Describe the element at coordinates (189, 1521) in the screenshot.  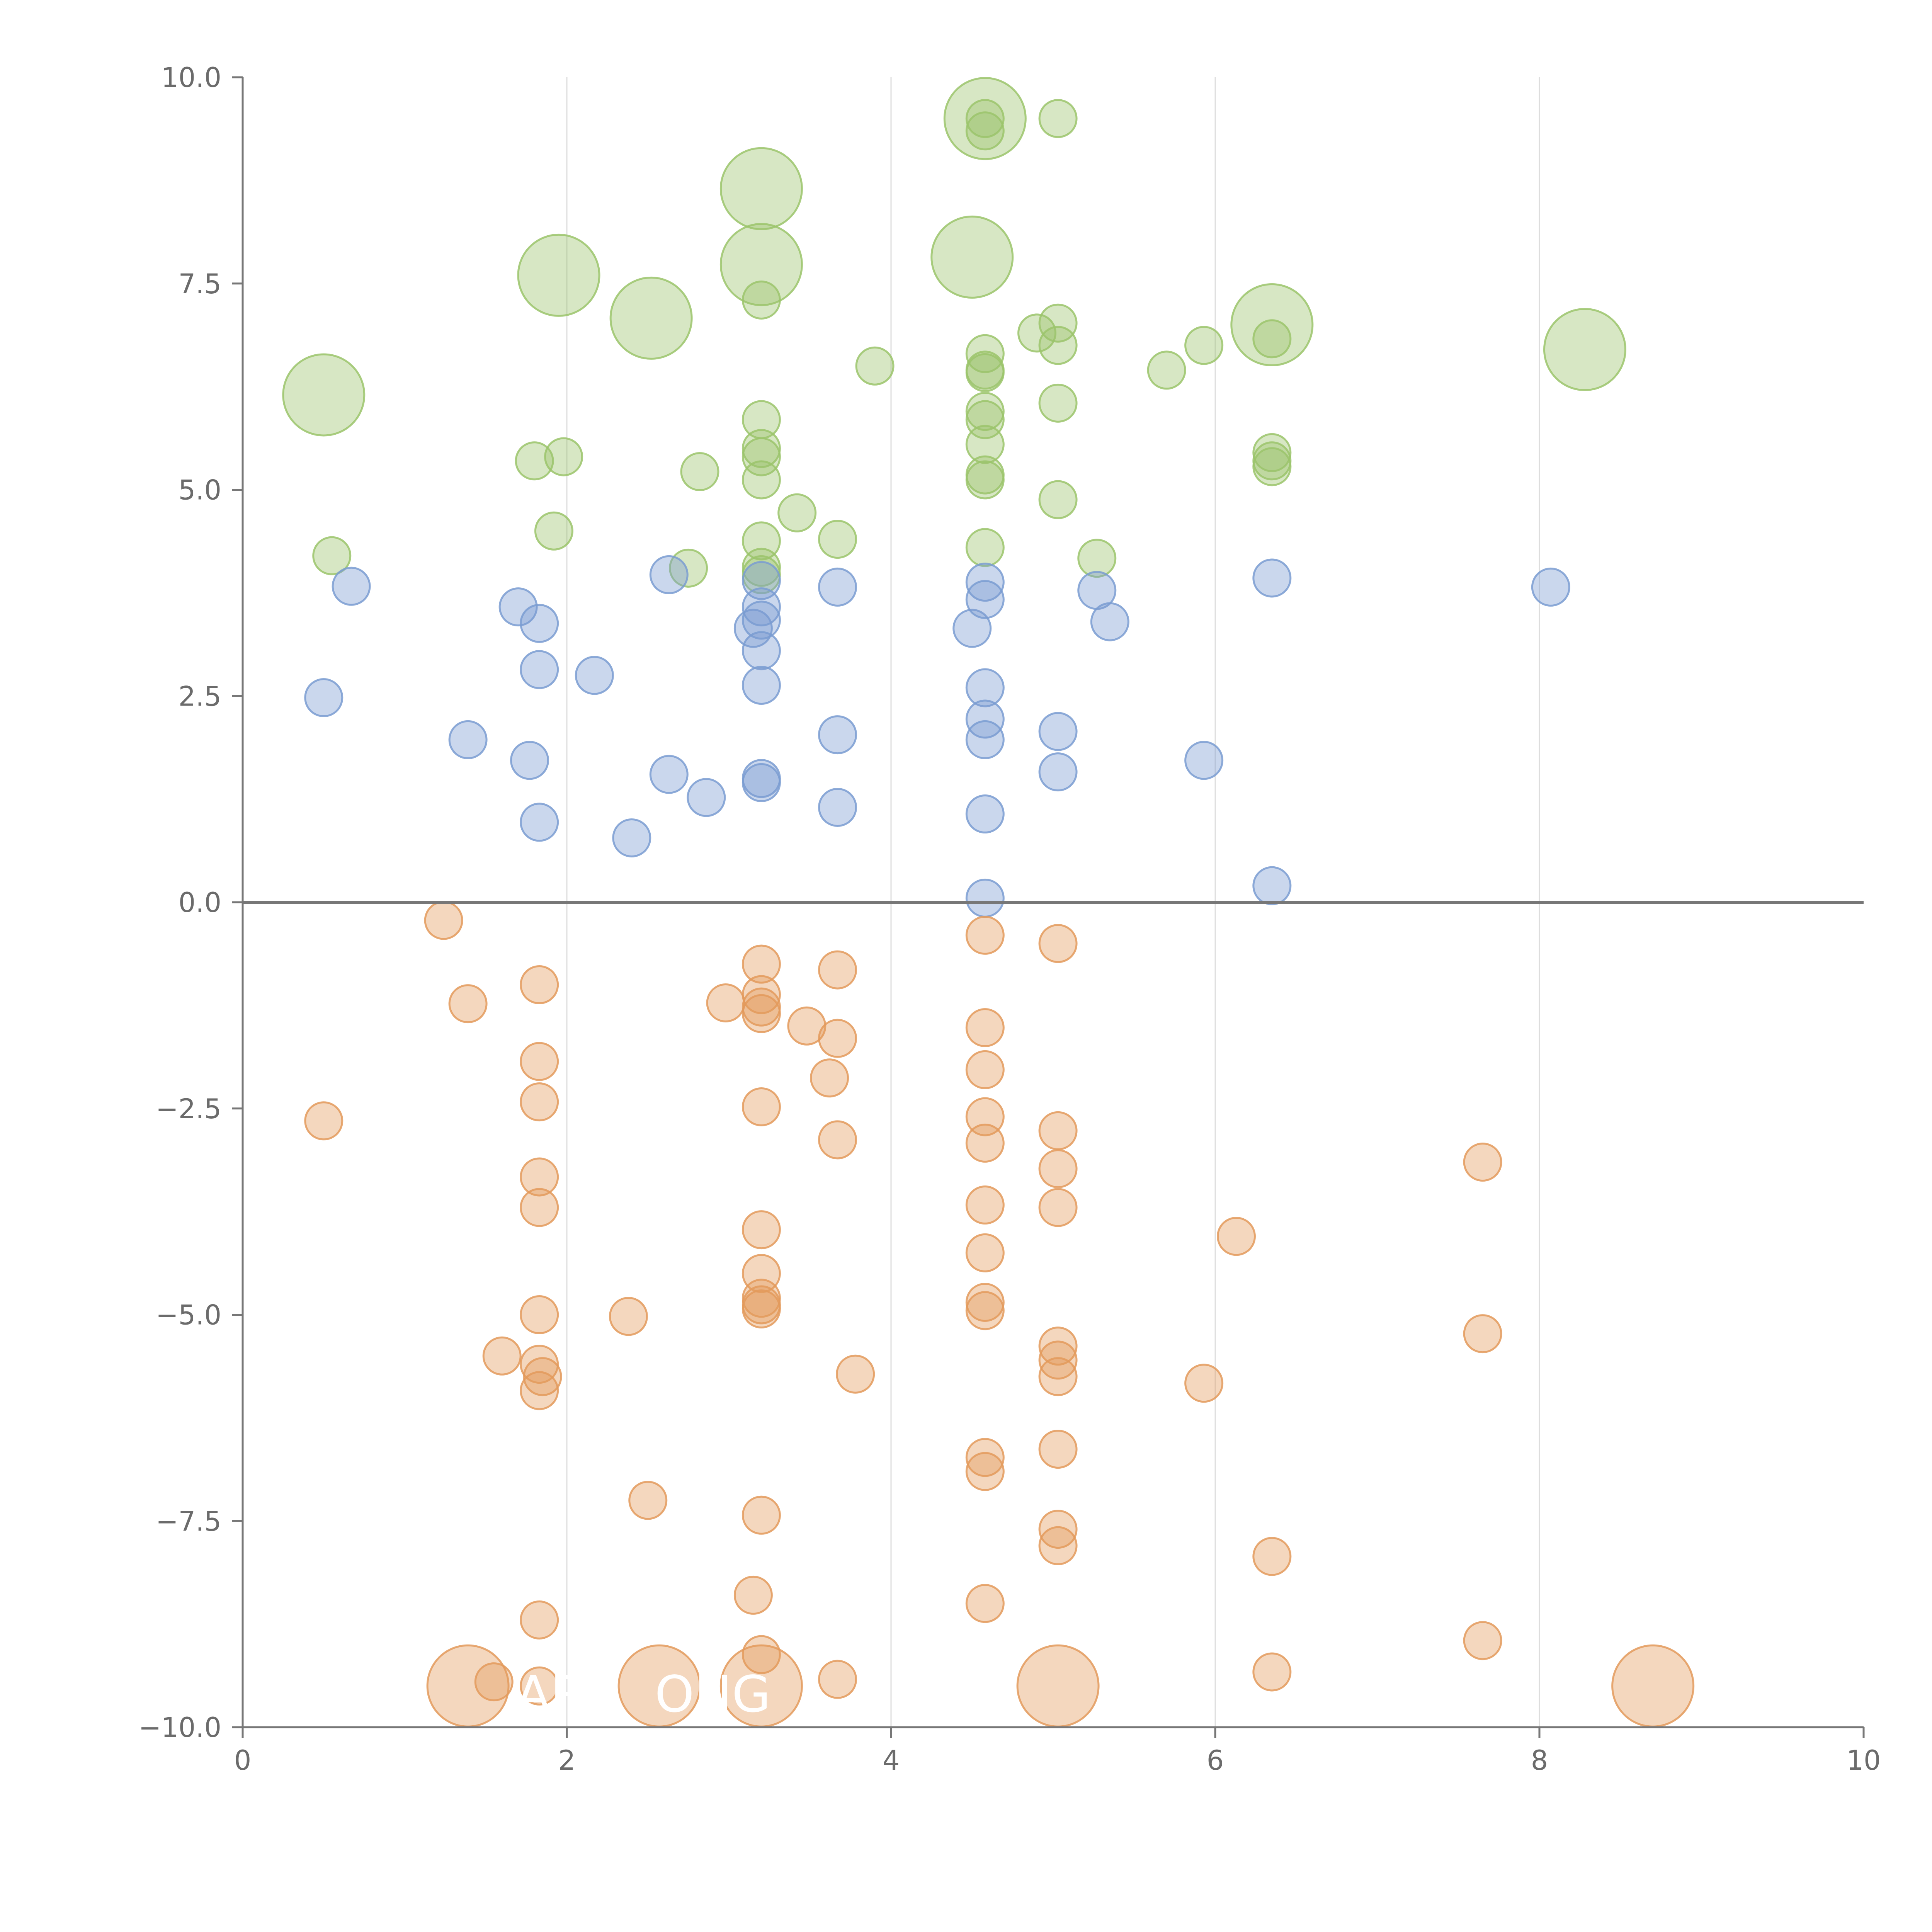
I see `y-tick-label: −7.5` at that location.